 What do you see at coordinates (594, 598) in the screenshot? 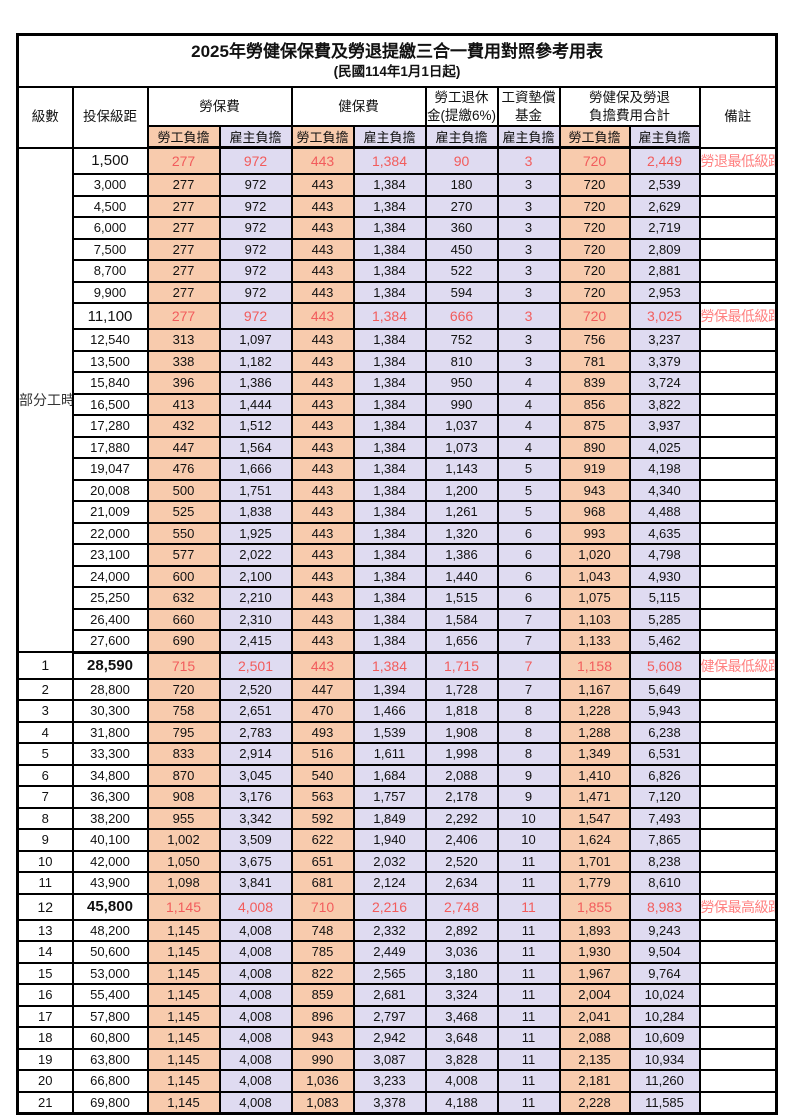
I see `total-employee-cell: 1,075` at bounding box center [594, 598].